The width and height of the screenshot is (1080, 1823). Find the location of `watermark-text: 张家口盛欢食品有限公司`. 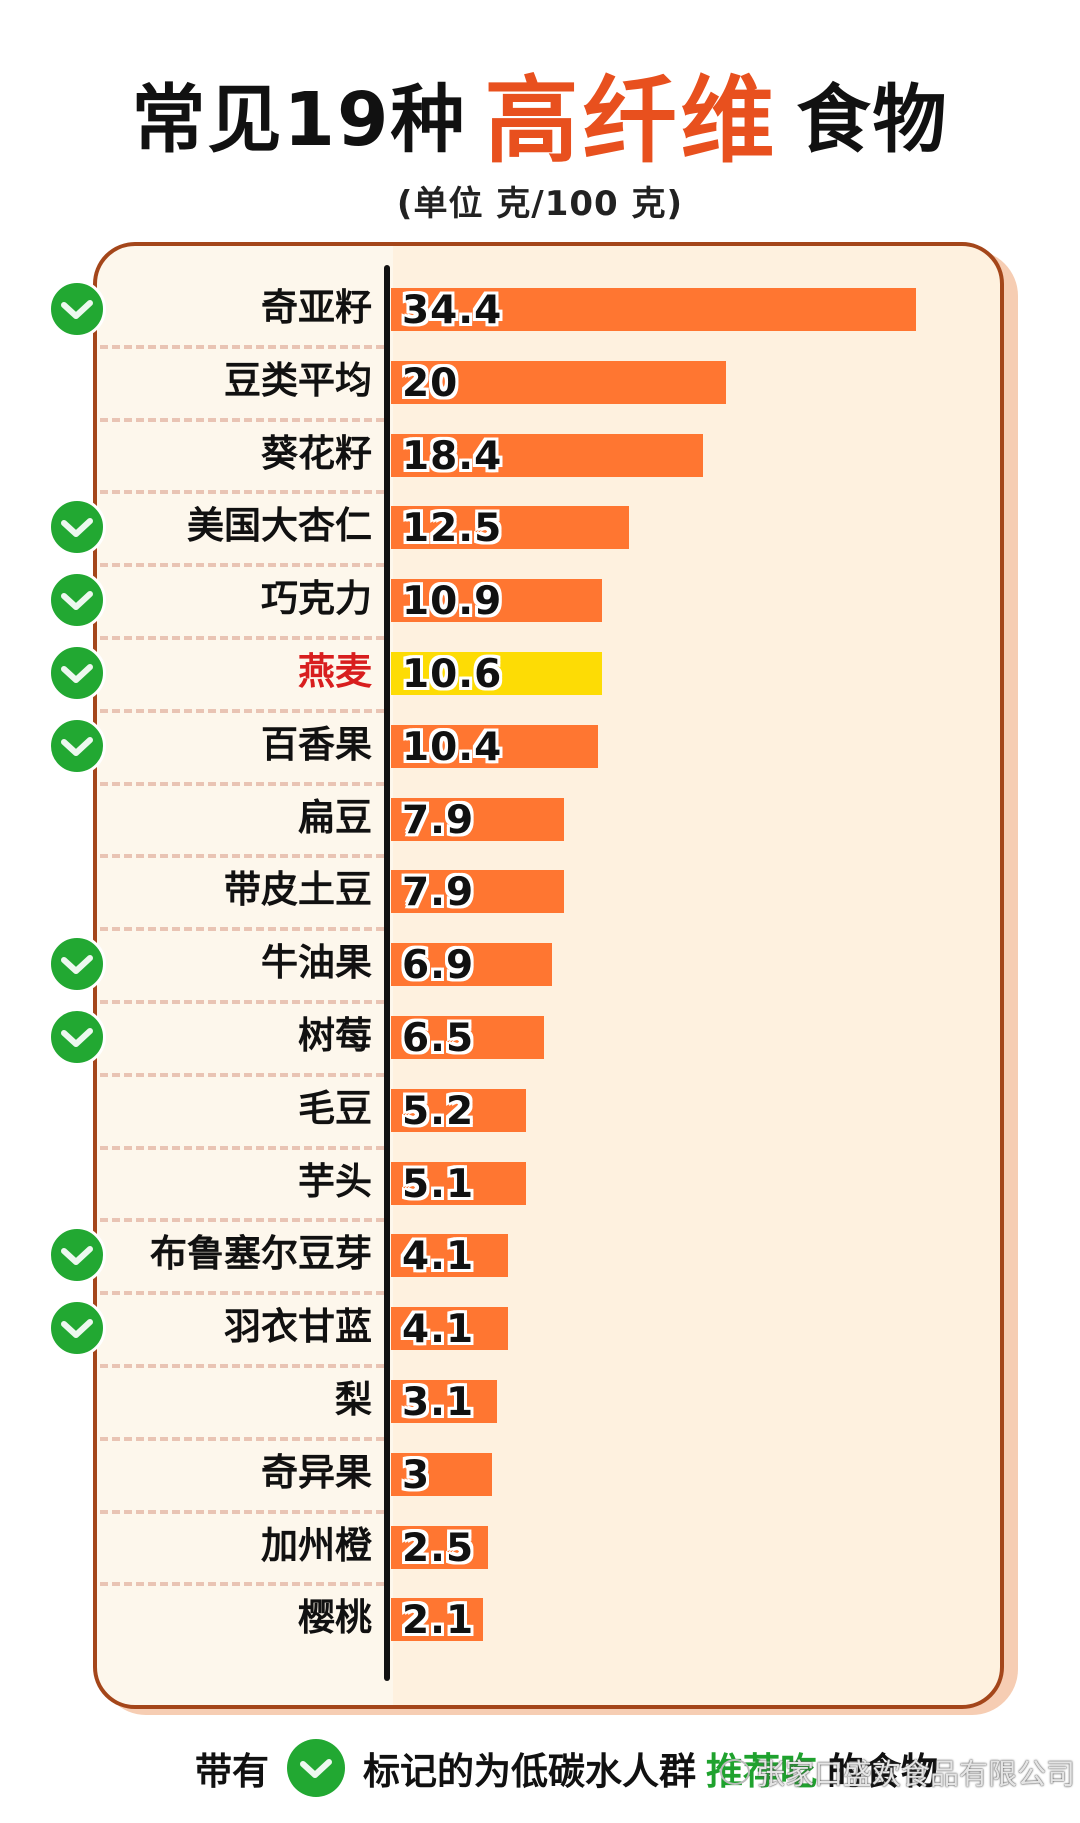

watermark-text: 张家口盛欢食品有限公司 is located at coordinates (916, 1774).